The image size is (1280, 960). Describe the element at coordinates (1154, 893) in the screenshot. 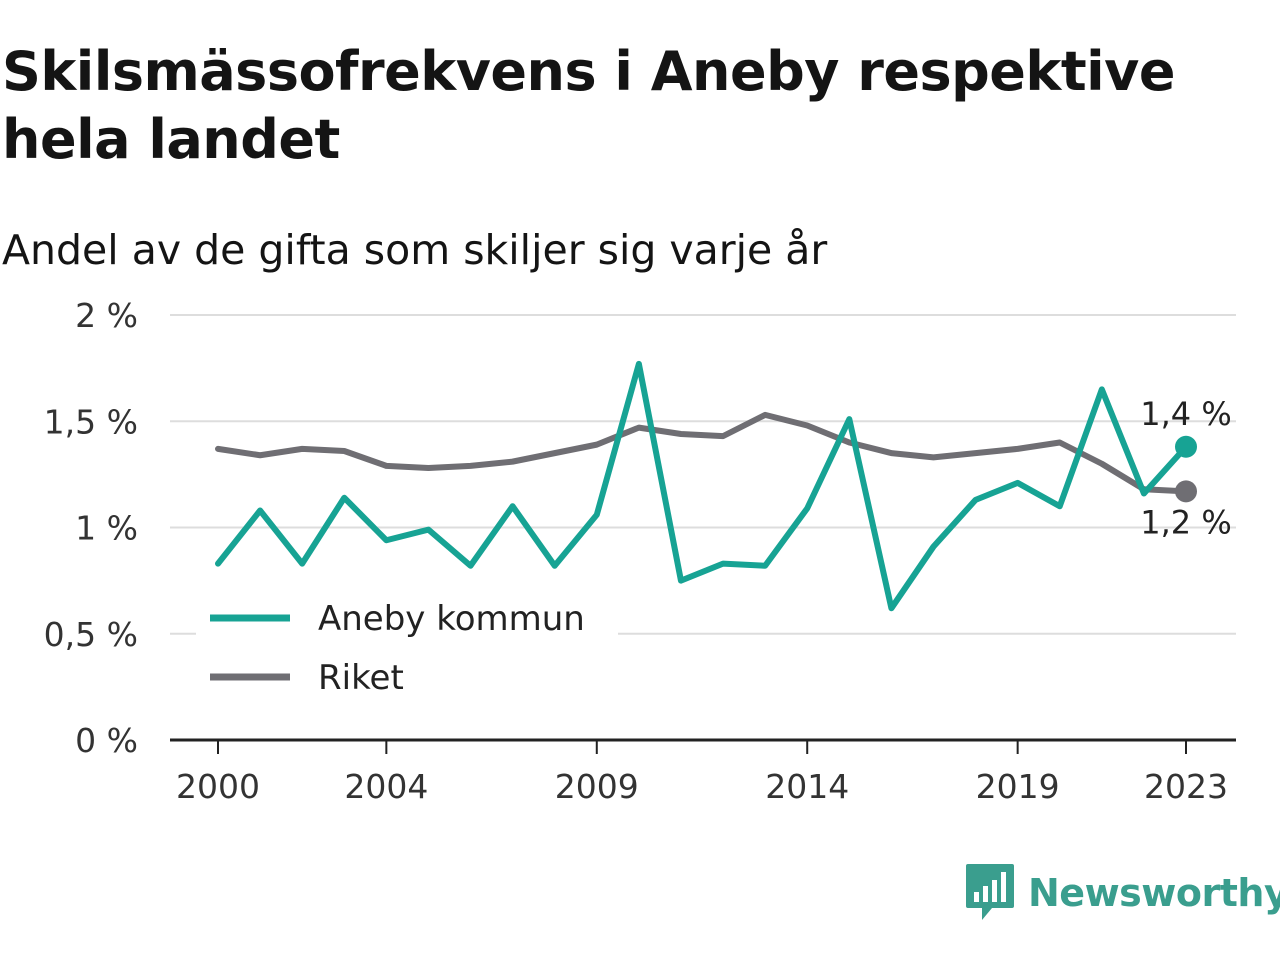

I see `brand-name: Newsworthy` at that location.